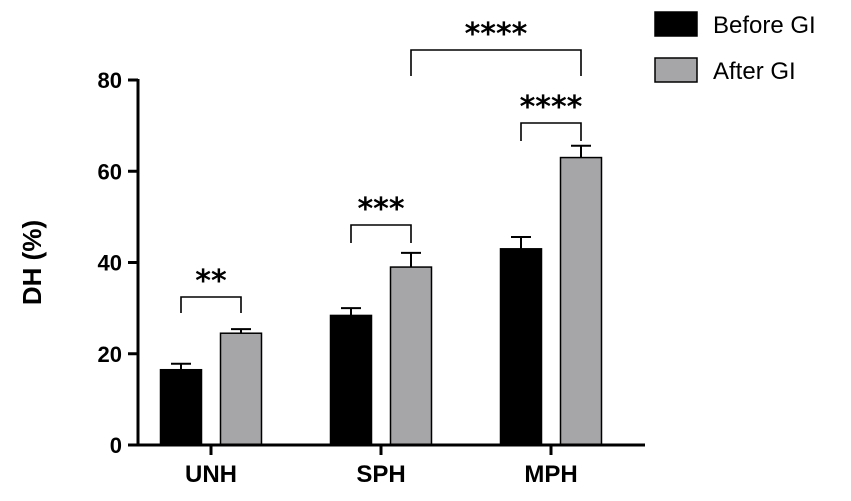 The height and width of the screenshot is (501, 851). I want to click on legend-label: Before GI, so click(764, 25).